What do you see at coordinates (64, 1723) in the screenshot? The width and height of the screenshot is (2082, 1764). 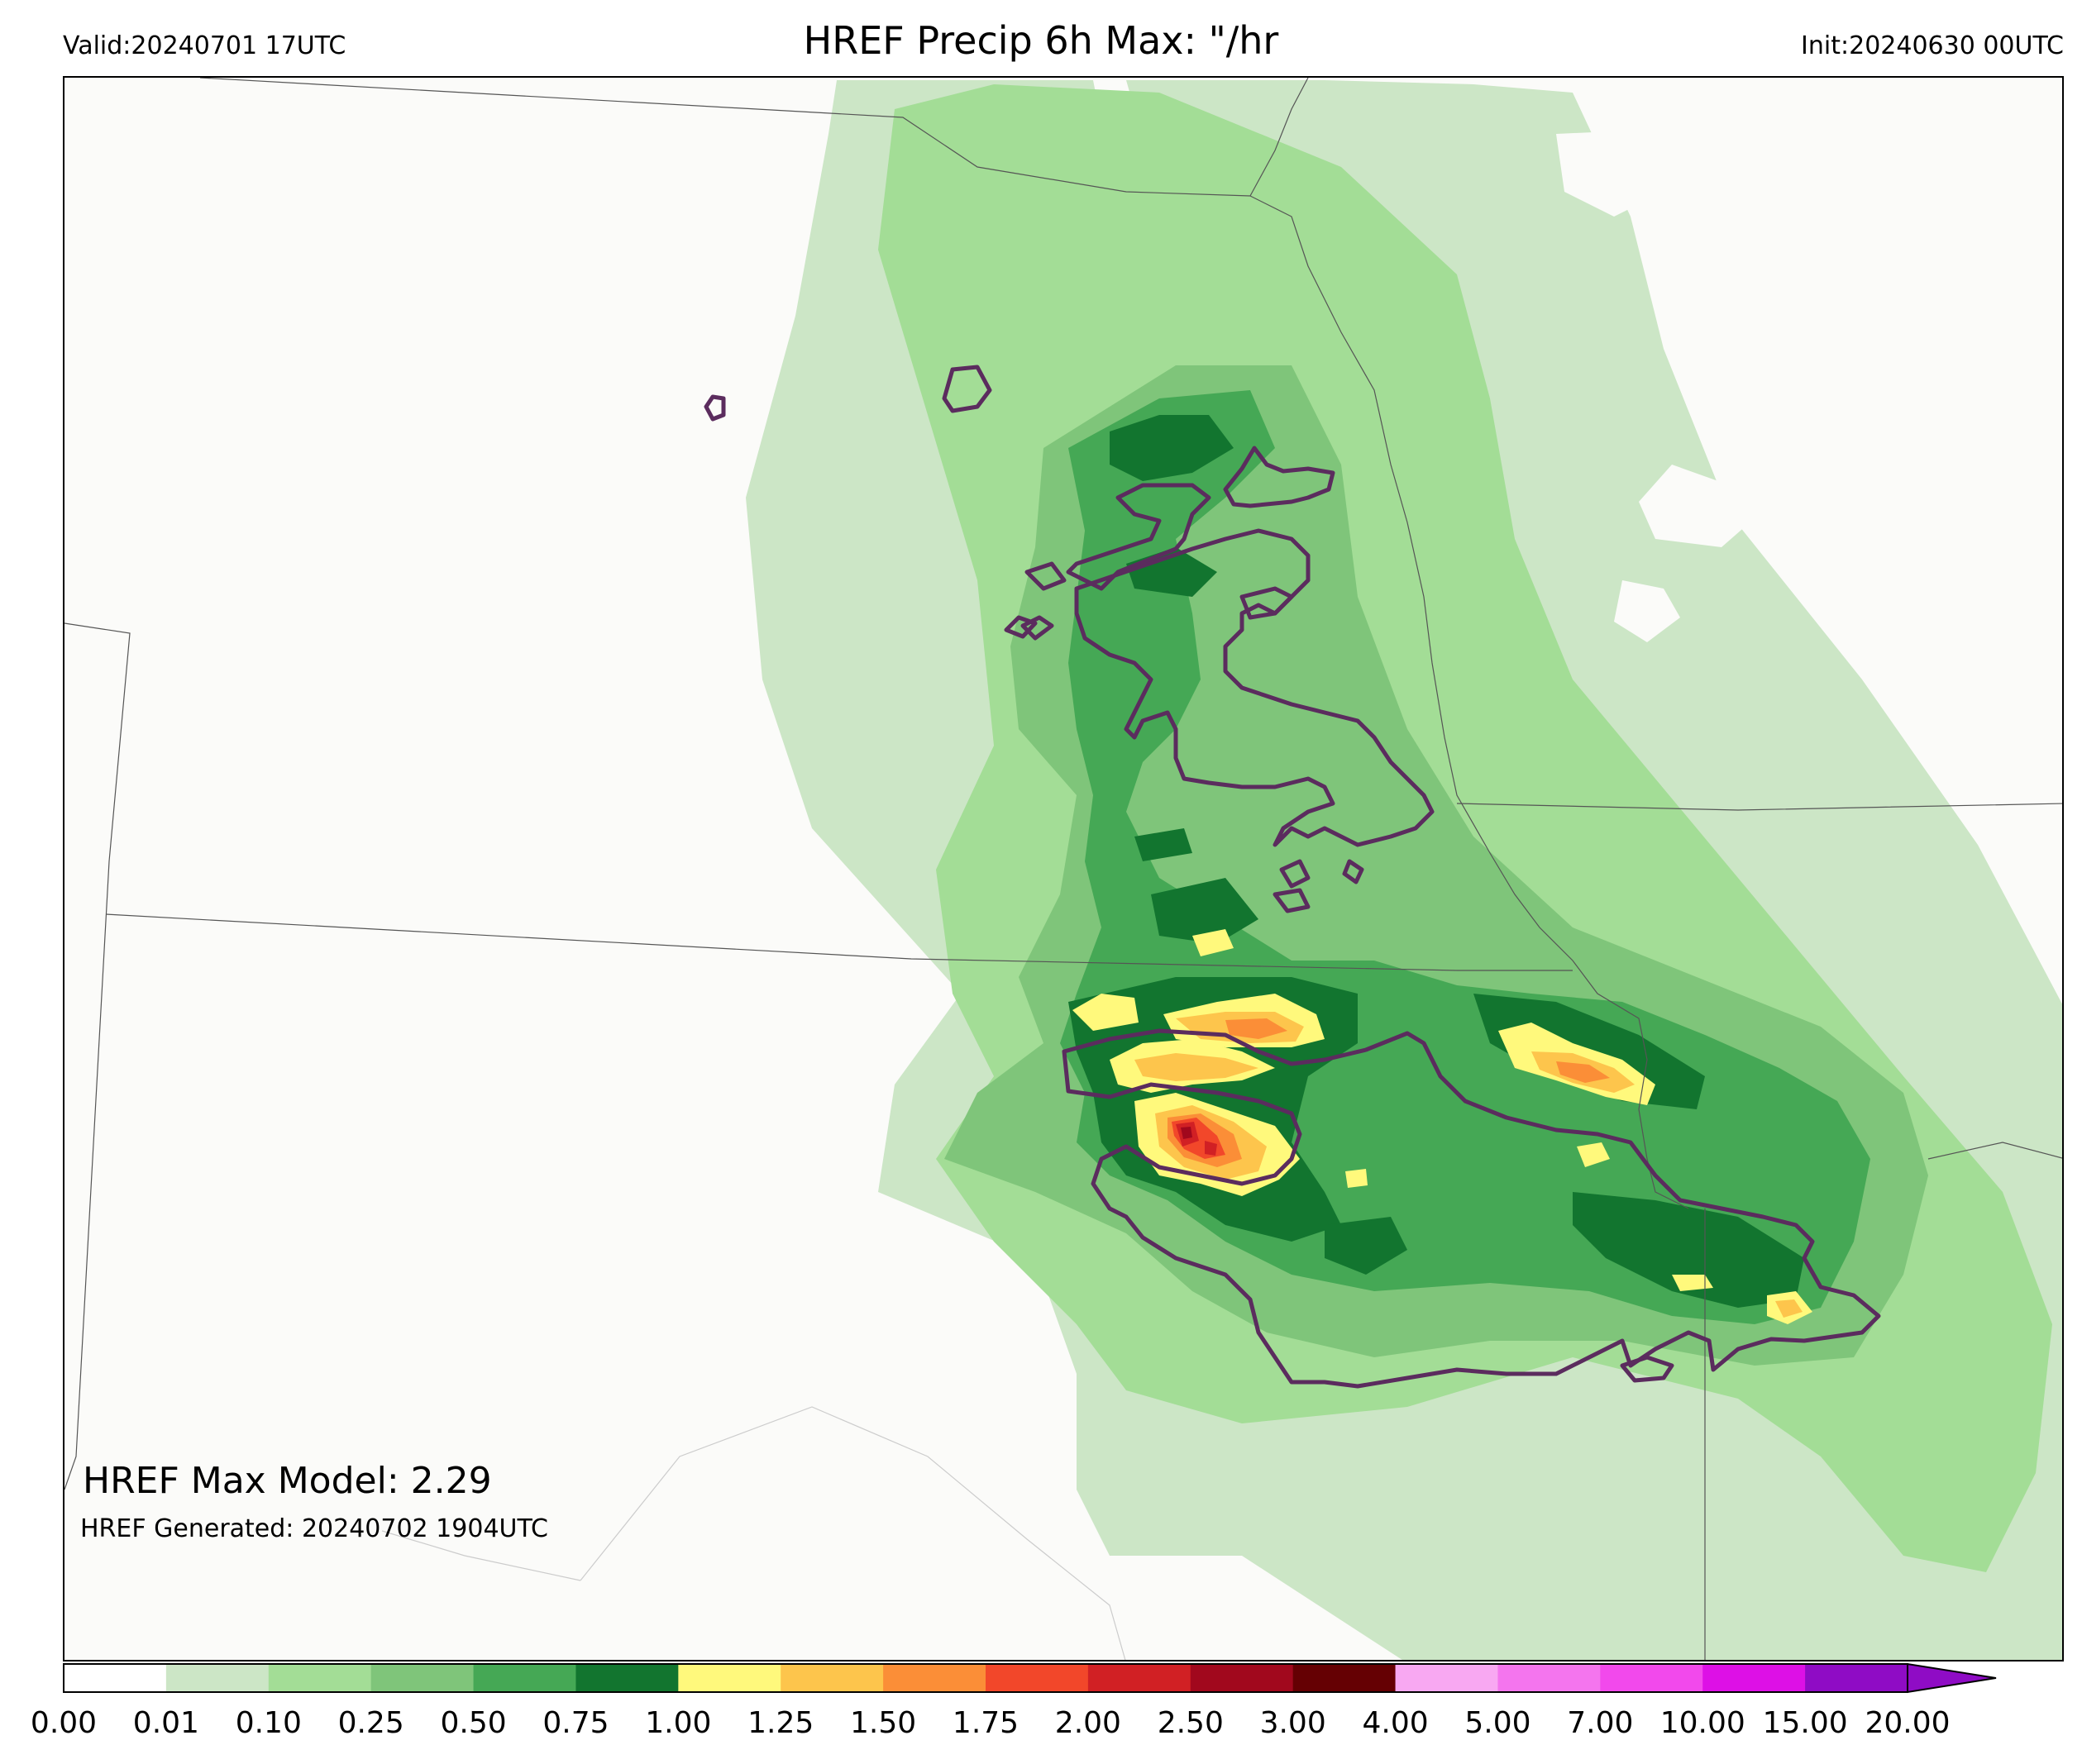 I see `colorbar-tick-label: 0.00` at bounding box center [64, 1723].